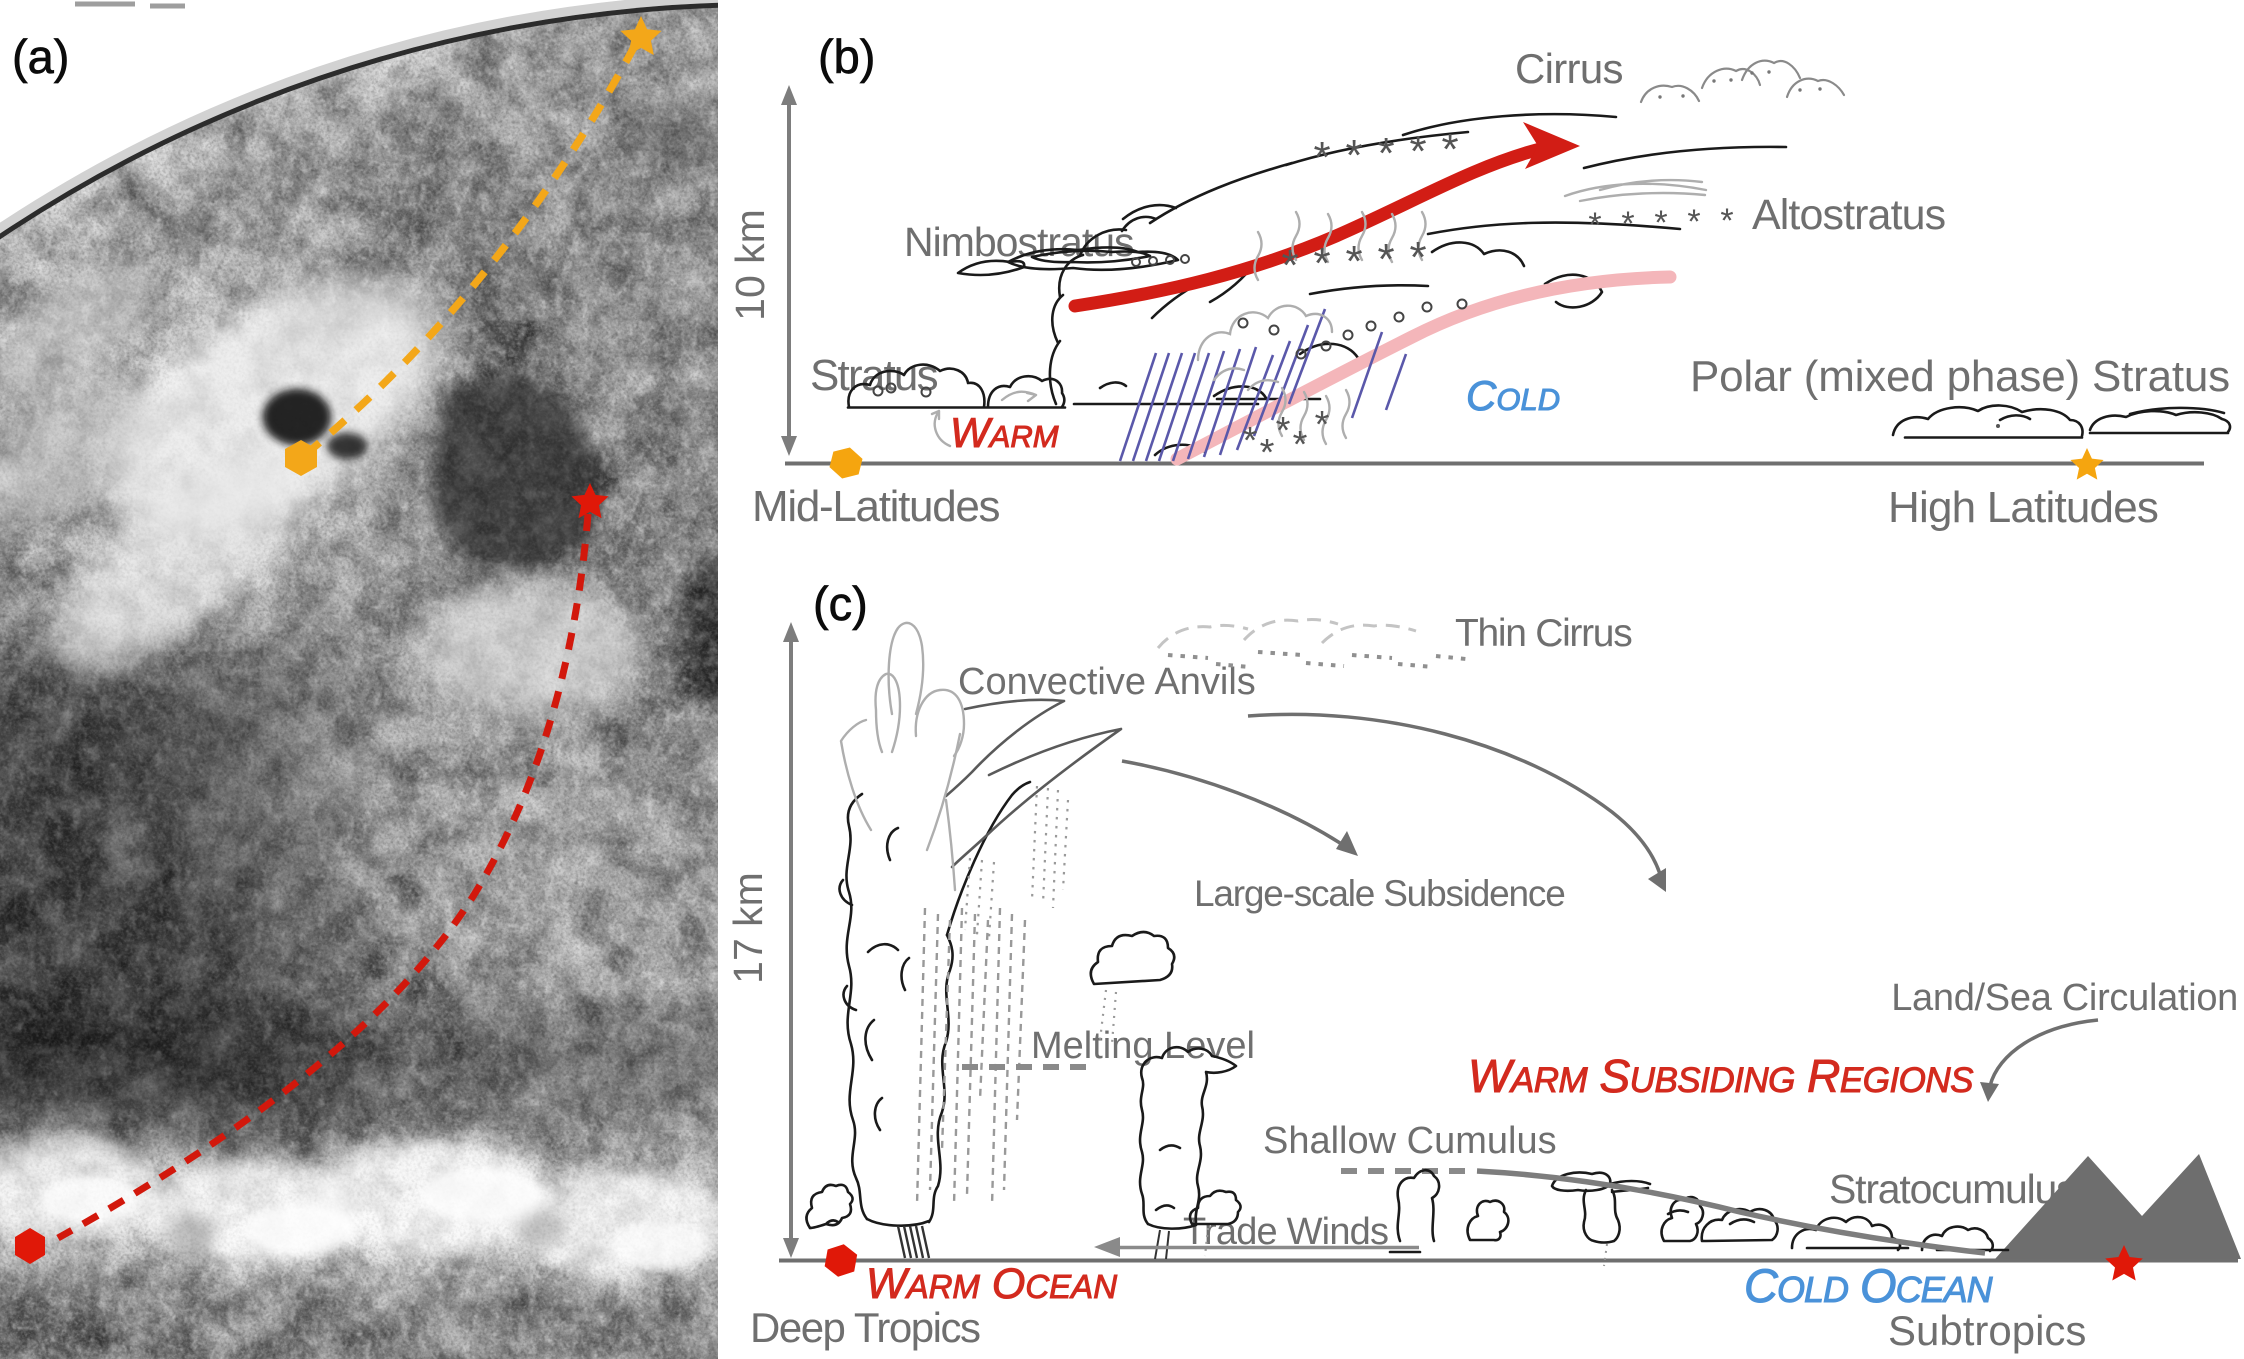  Describe the element at coordinates (865, 1327) in the screenshot. I see `svg-text: Deep Tropics` at that location.